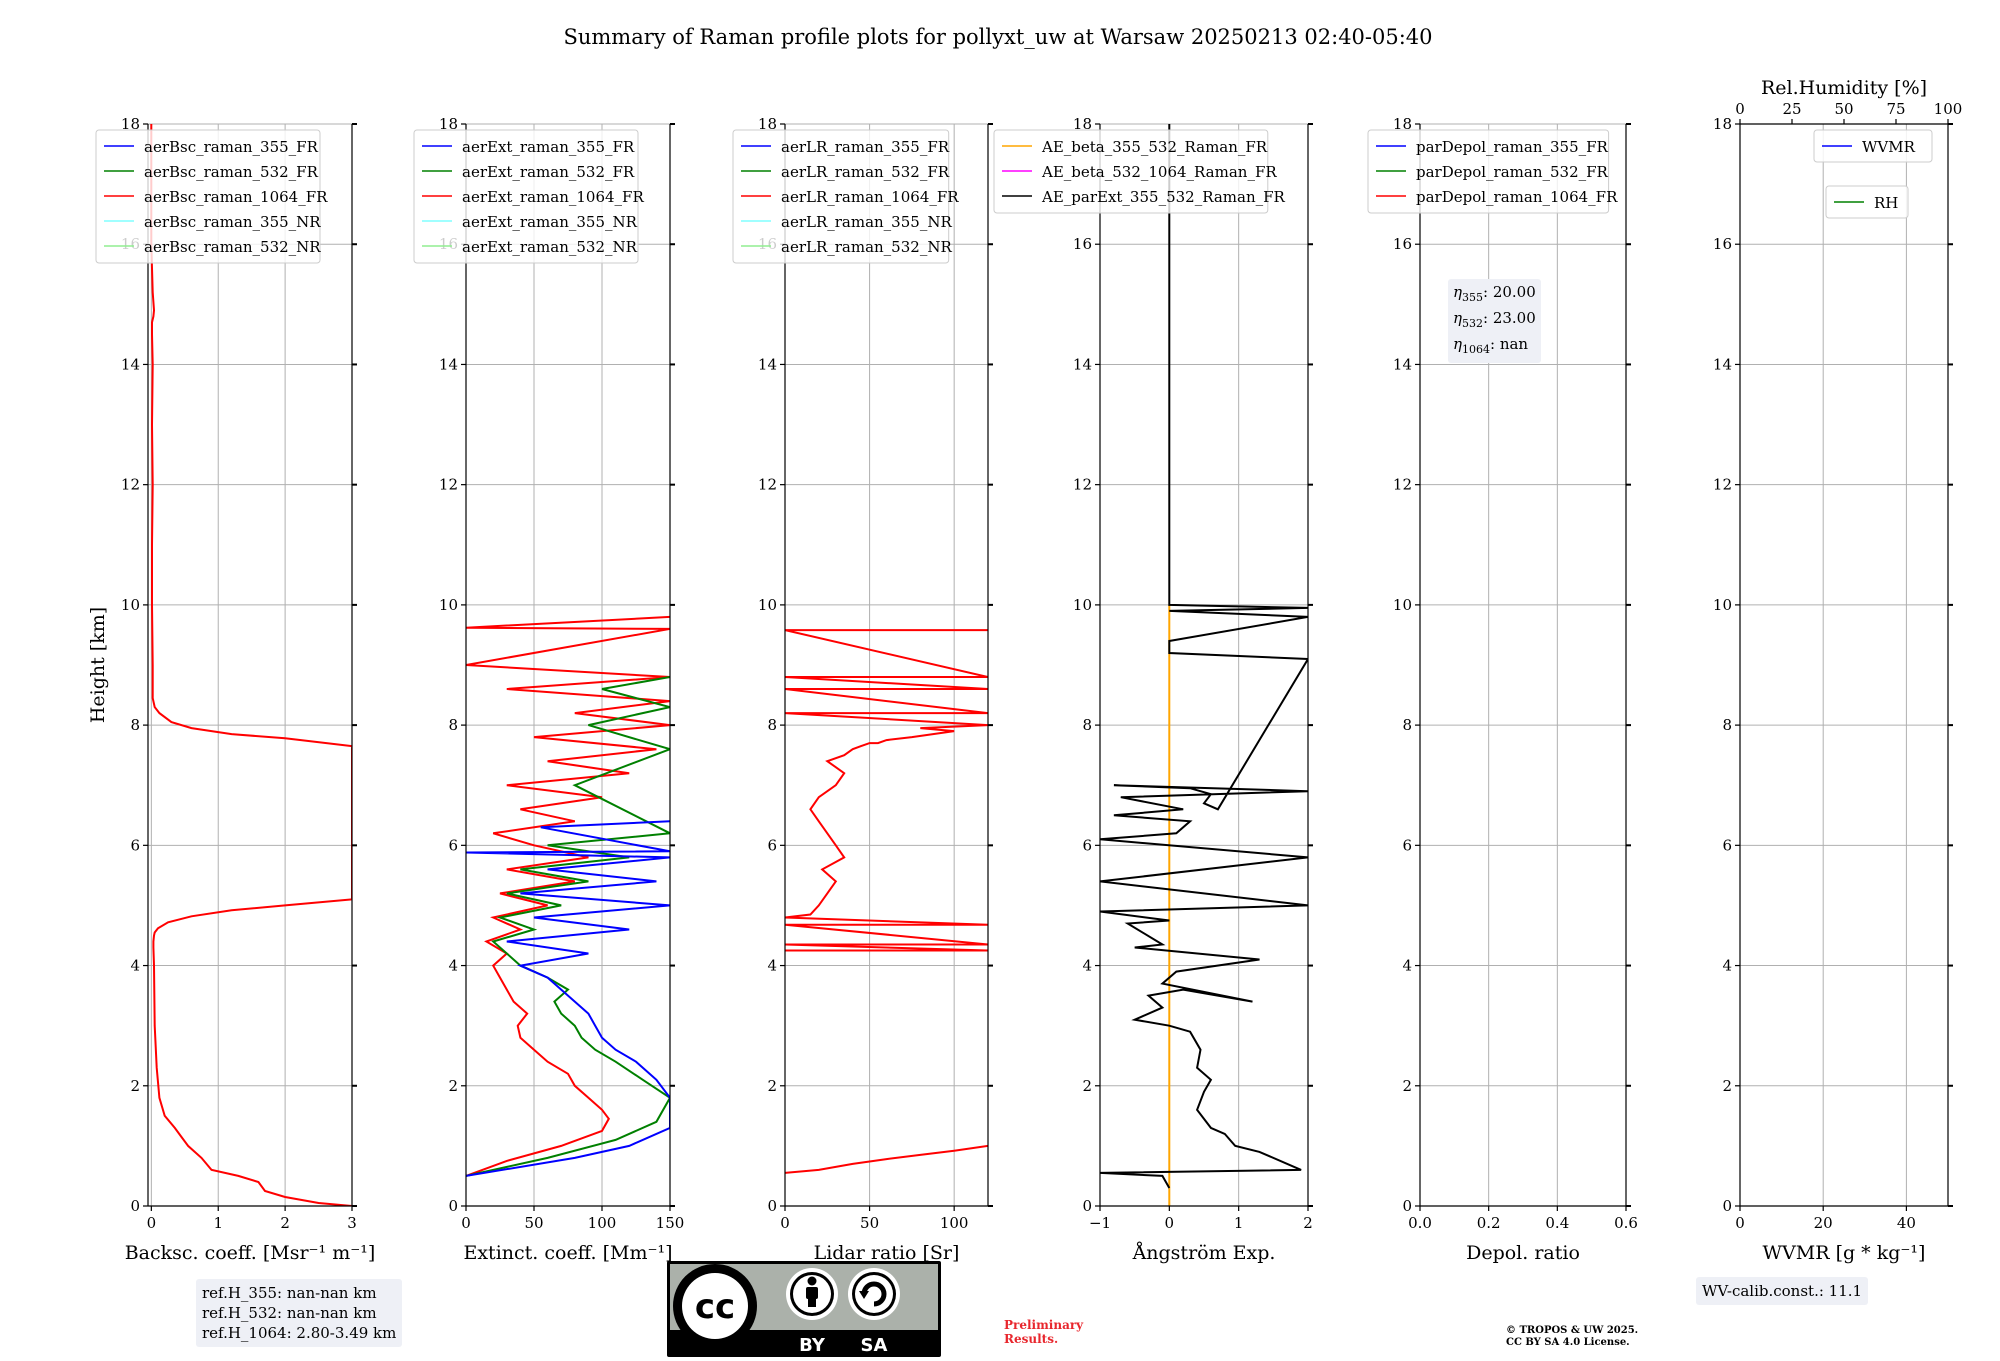 This screenshot has height=1361, width=2000. I want to click on x-axis-label: WVMR [g * kg⁻¹], so click(1844, 1253).